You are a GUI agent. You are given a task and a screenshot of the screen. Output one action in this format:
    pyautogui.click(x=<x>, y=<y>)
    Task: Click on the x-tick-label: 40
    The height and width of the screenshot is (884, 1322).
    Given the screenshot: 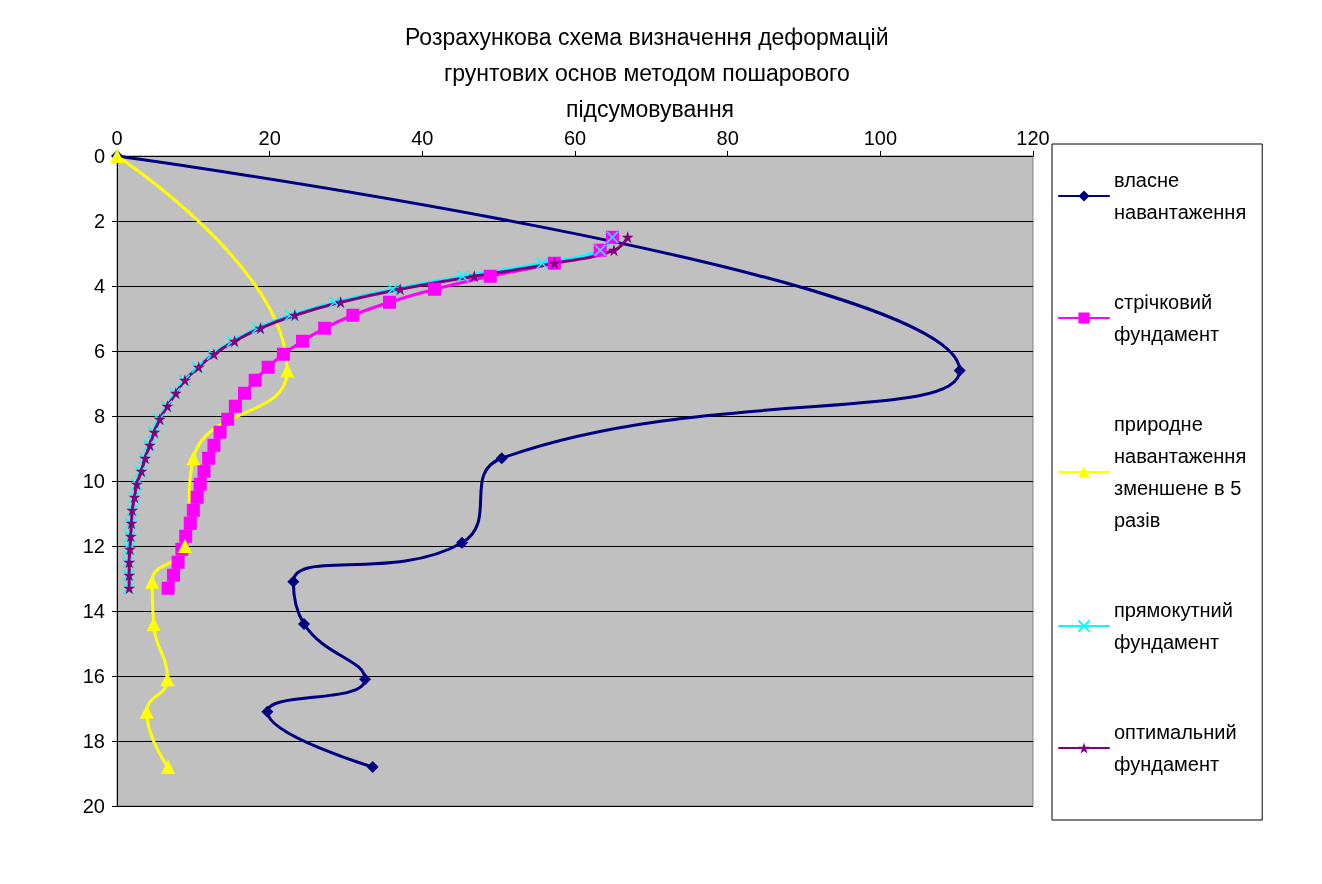 What is the action you would take?
    pyautogui.click(x=422, y=138)
    